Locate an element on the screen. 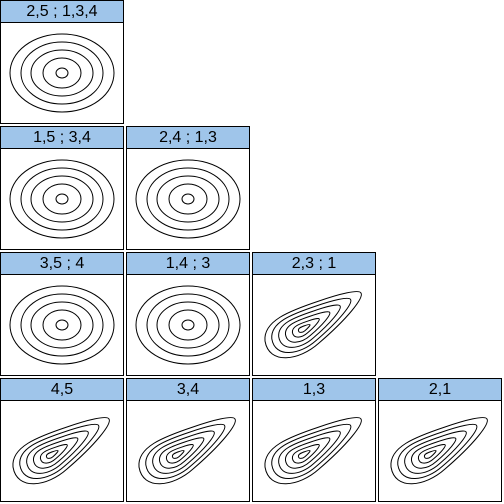 This screenshot has width=504, height=504. panel-label: 3,4 is located at coordinates (188, 390).